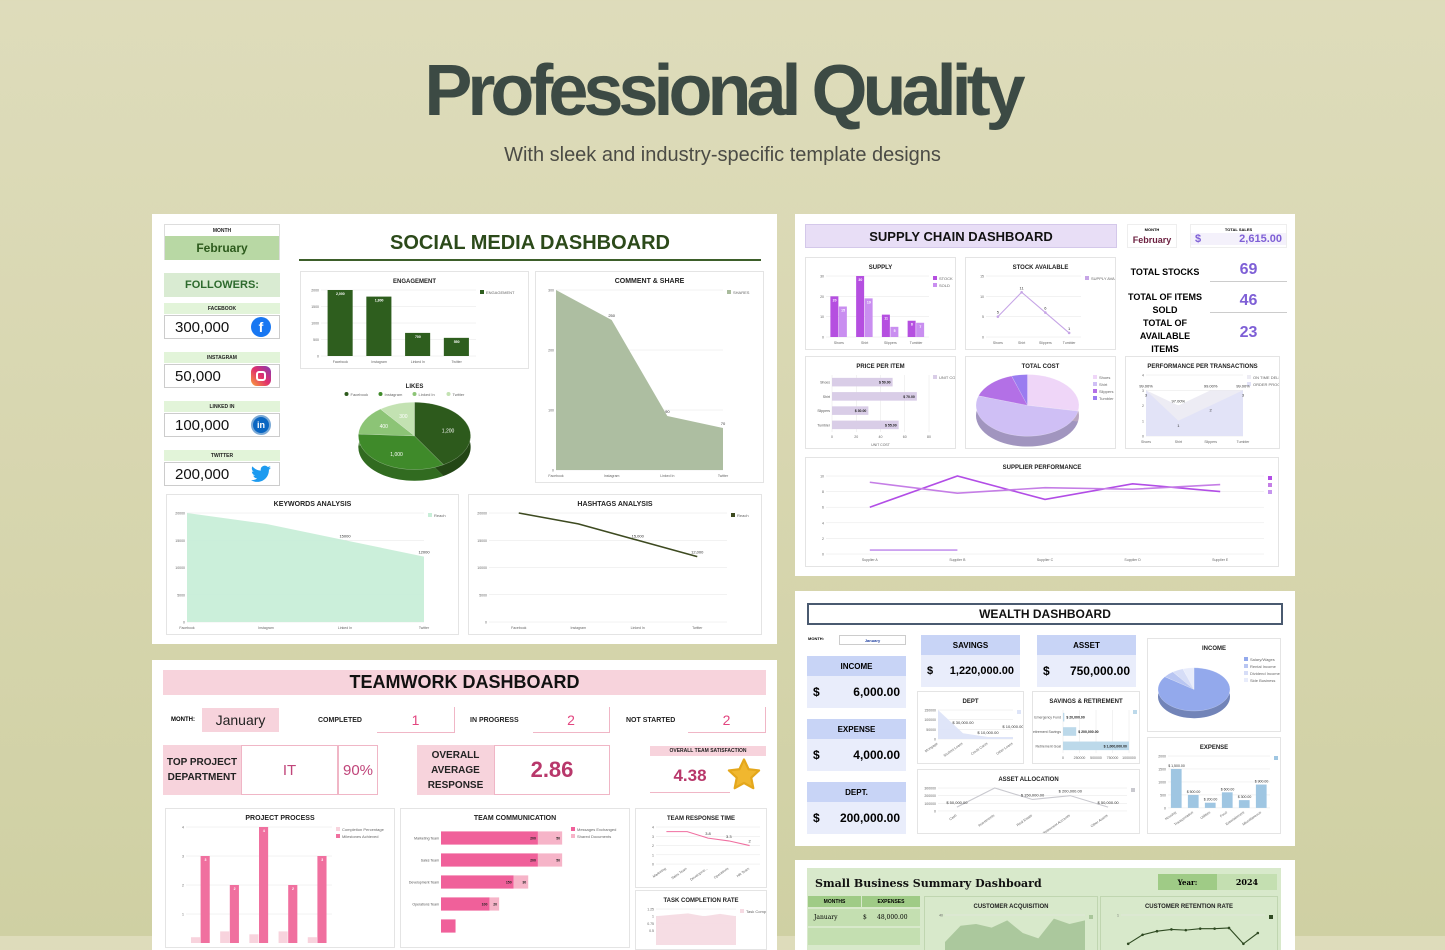 This screenshot has width=1445, height=950. What do you see at coordinates (651, 931) in the screenshot?
I see `y-tick-label: 0.5` at bounding box center [651, 931].